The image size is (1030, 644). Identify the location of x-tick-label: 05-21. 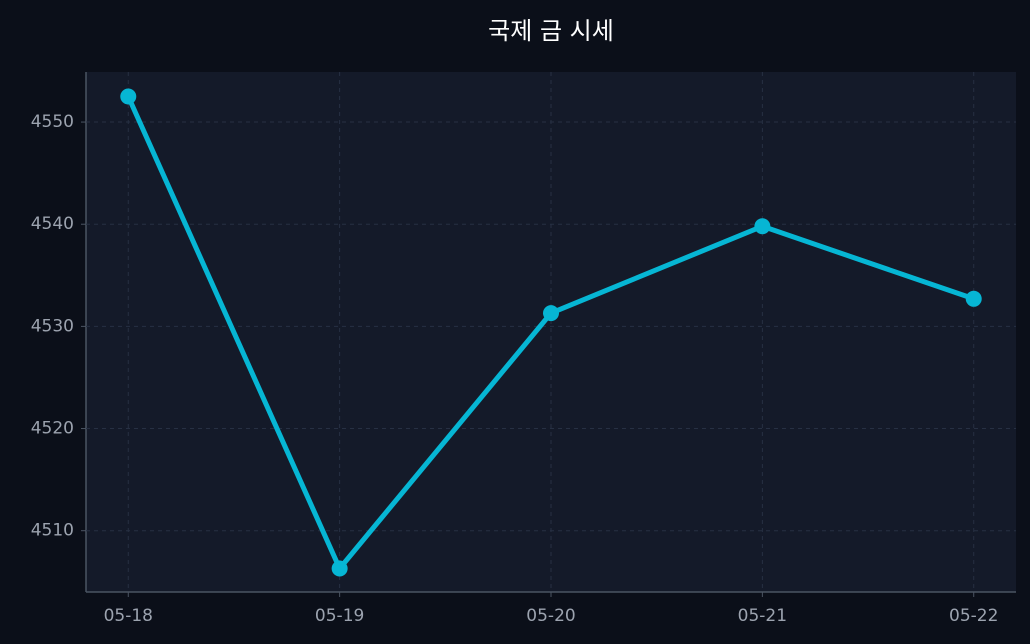
(762, 616).